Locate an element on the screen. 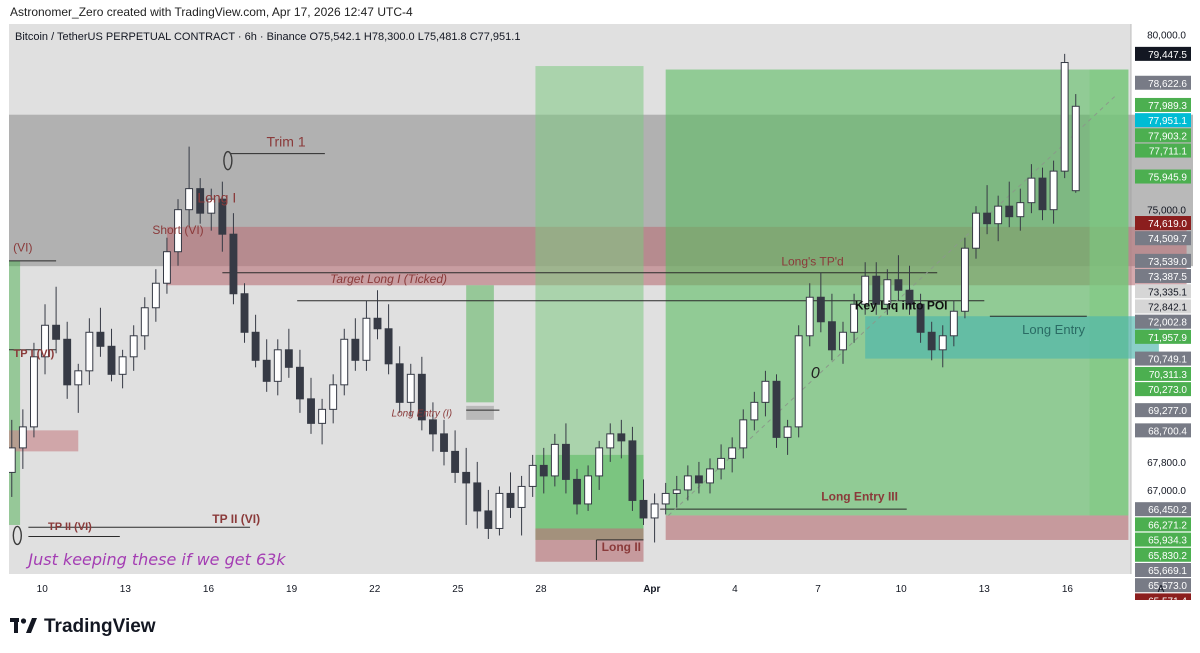 The width and height of the screenshot is (1200, 653). price-tag-label: 65,830.2 is located at coordinates (1167, 556).